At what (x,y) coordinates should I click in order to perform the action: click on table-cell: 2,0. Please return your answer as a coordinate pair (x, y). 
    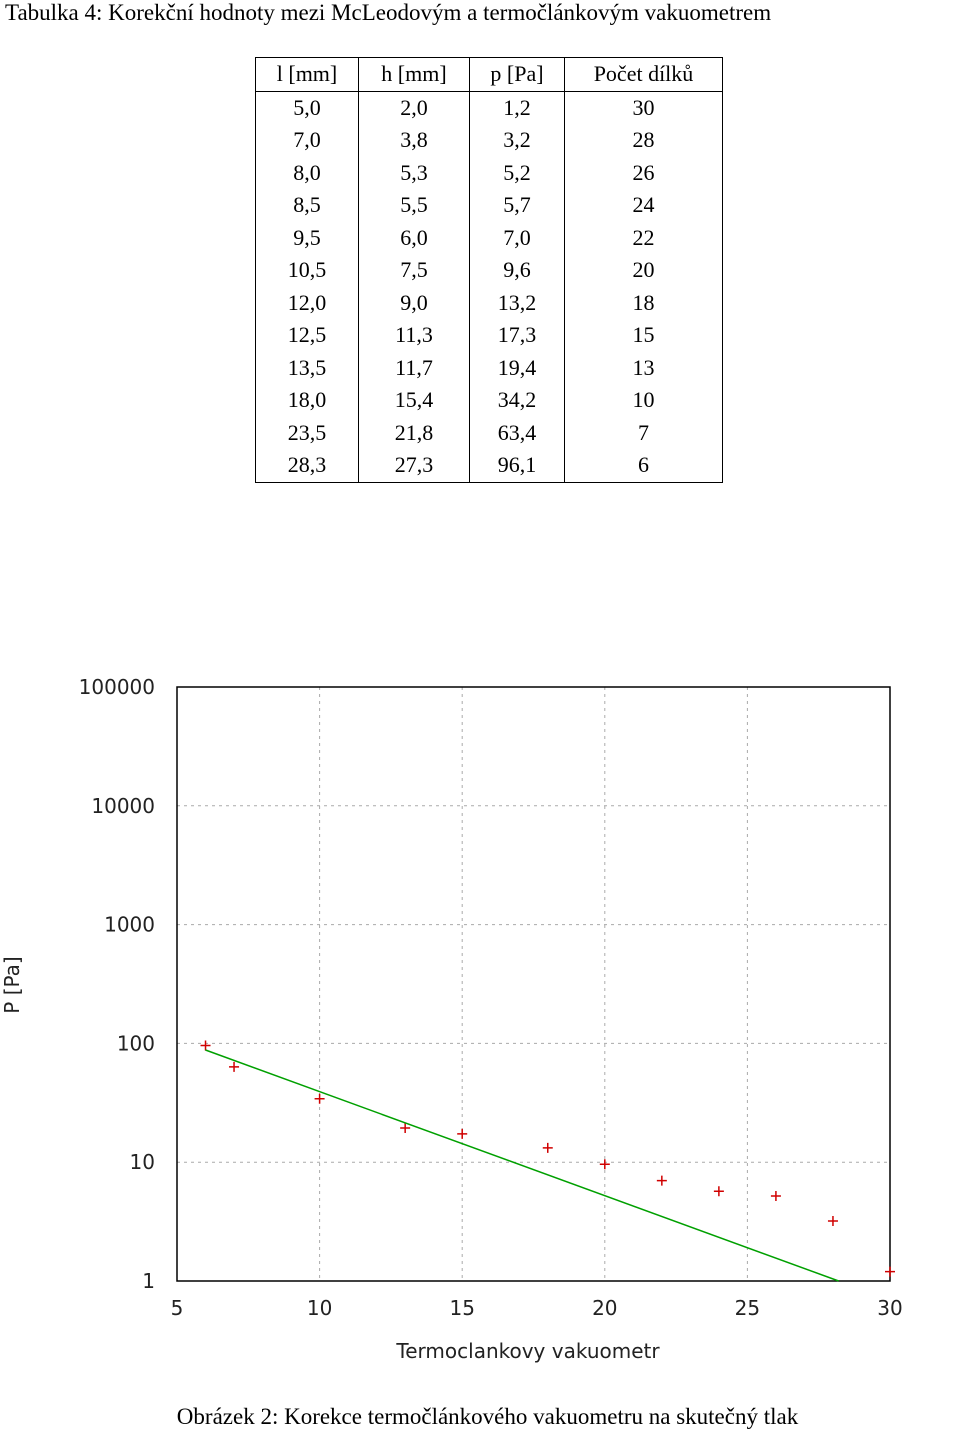
    Looking at the image, I should click on (414, 107).